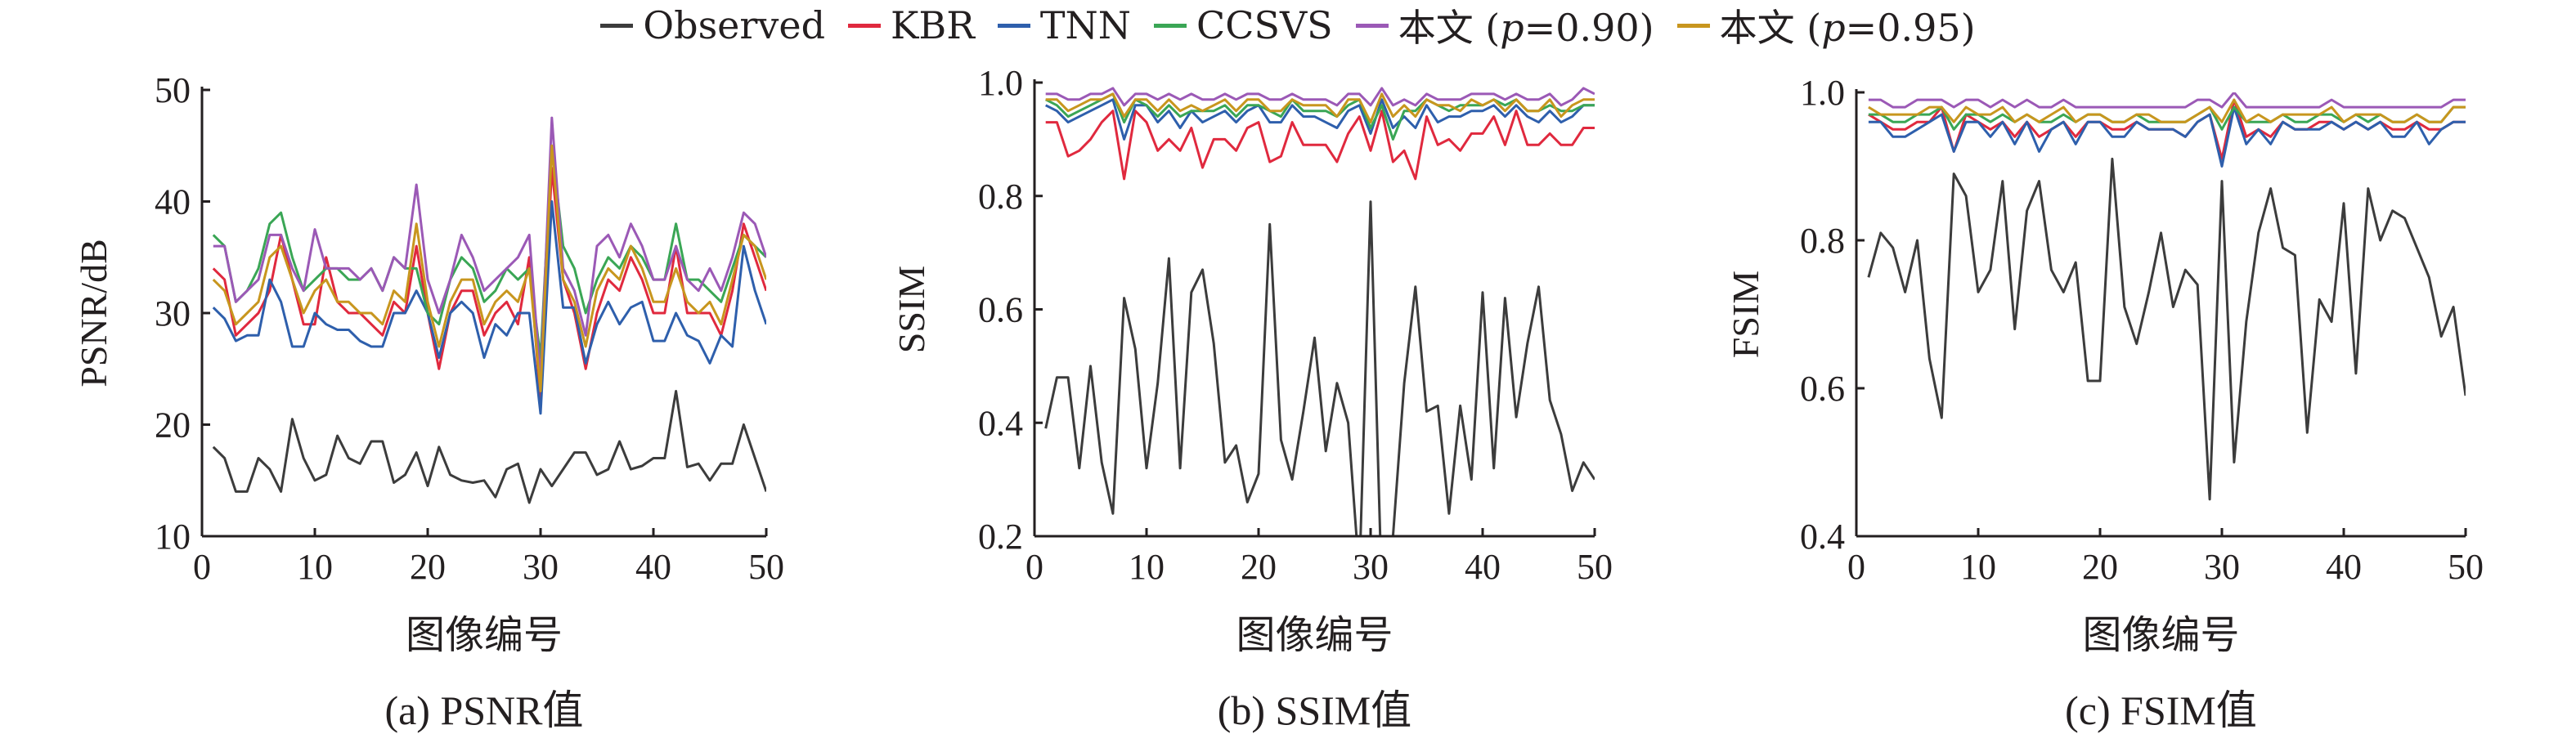 The image size is (2576, 743). What do you see at coordinates (2161, 710) in the screenshot?
I see `panel-caption: (c) FSIM值` at bounding box center [2161, 710].